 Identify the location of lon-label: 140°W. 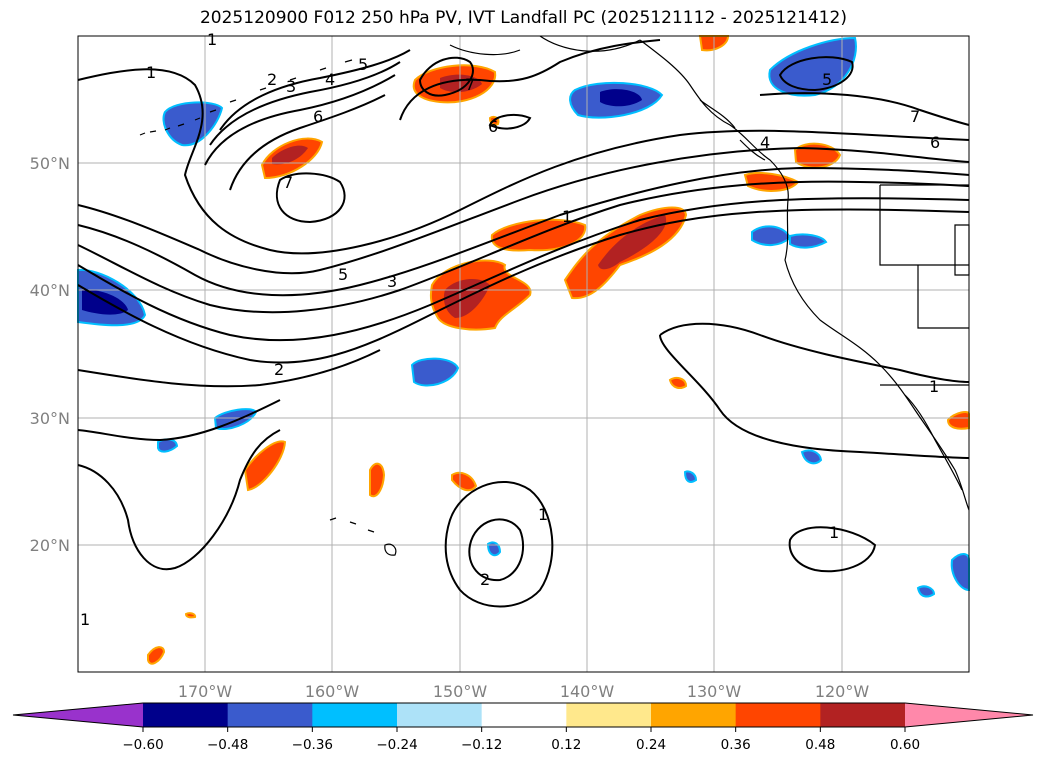
(587, 691).